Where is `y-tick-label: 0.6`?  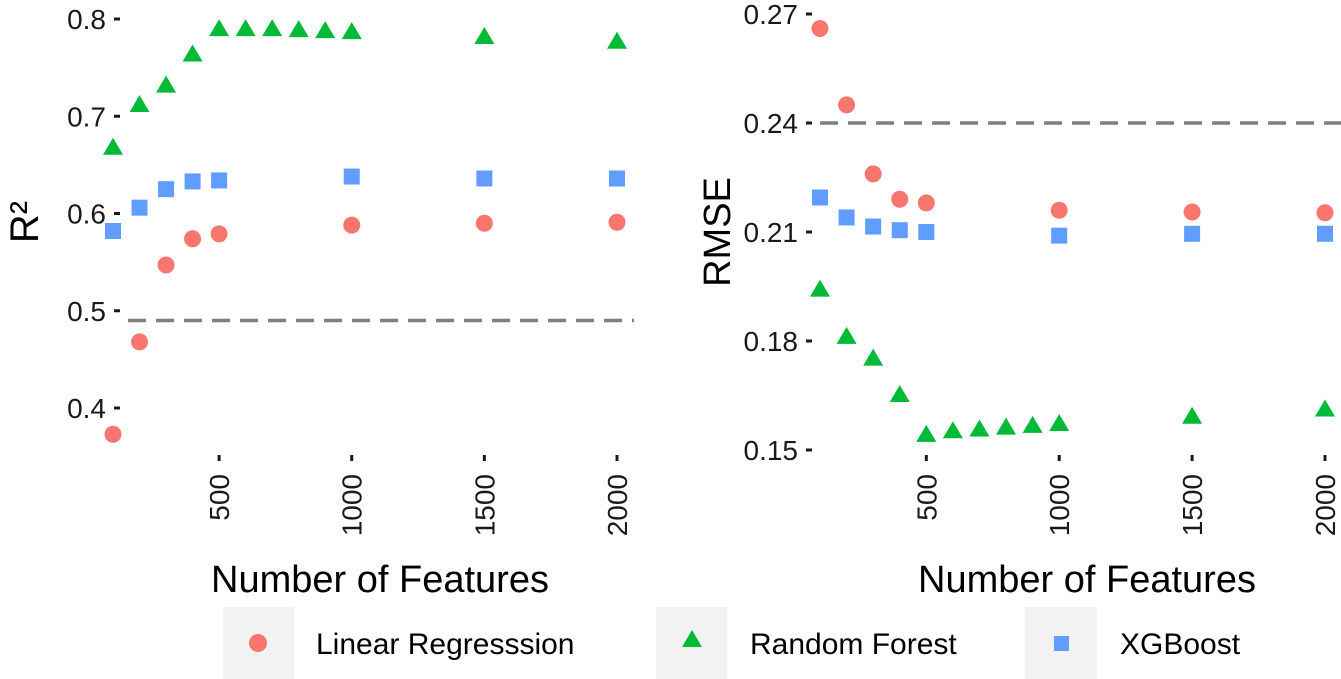 y-tick-label: 0.6 is located at coordinates (86, 214).